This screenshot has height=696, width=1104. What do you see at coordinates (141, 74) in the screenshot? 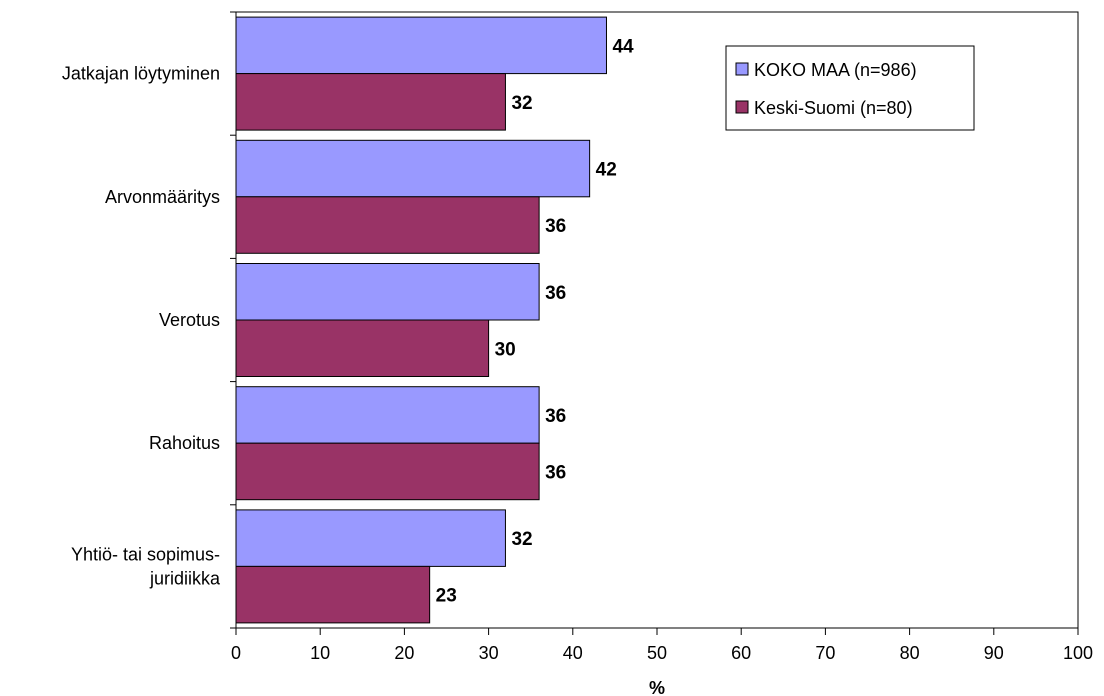
I see `category-label: Jatkajan löytyminen` at bounding box center [141, 74].